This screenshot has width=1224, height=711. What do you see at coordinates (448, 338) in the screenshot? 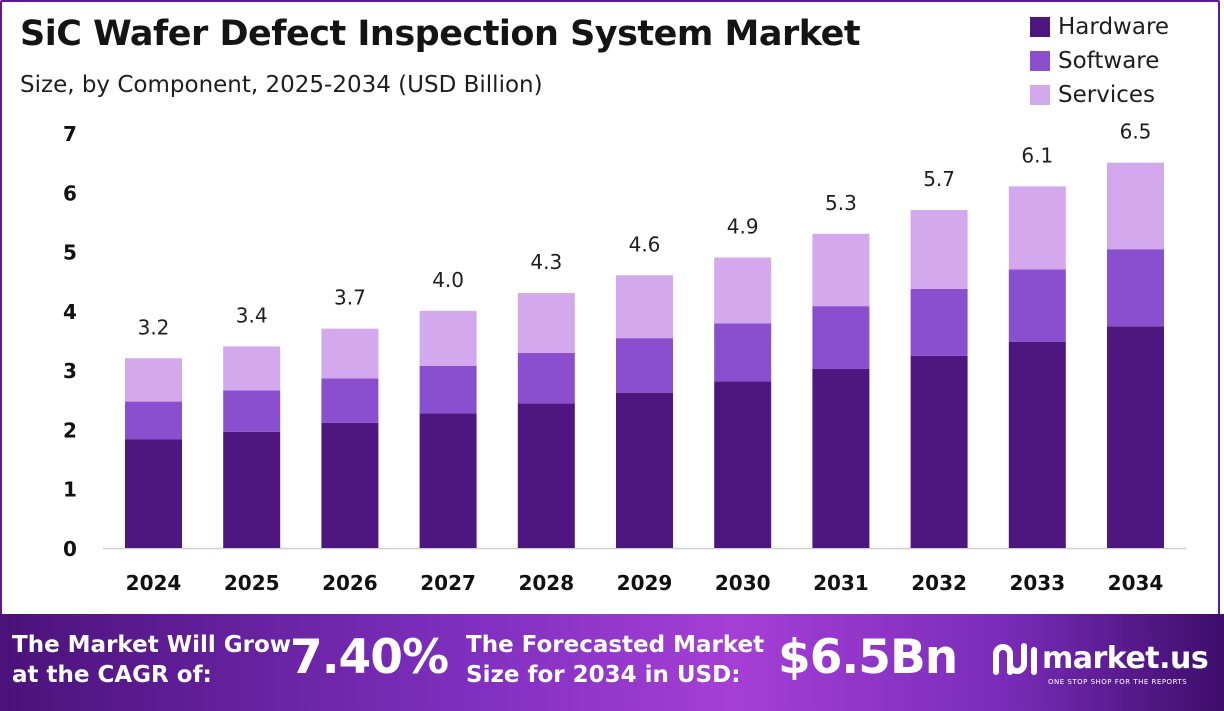
I see `bar-services-2027` at bounding box center [448, 338].